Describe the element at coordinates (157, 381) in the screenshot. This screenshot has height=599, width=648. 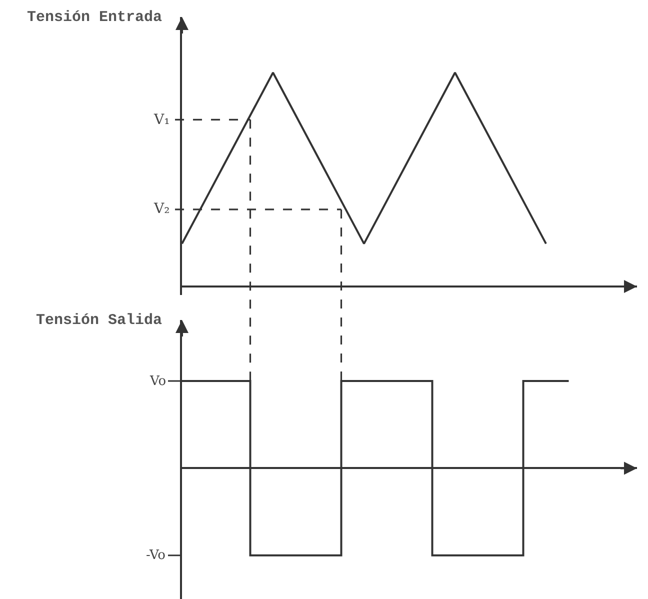
I see `text: Vo` at that location.